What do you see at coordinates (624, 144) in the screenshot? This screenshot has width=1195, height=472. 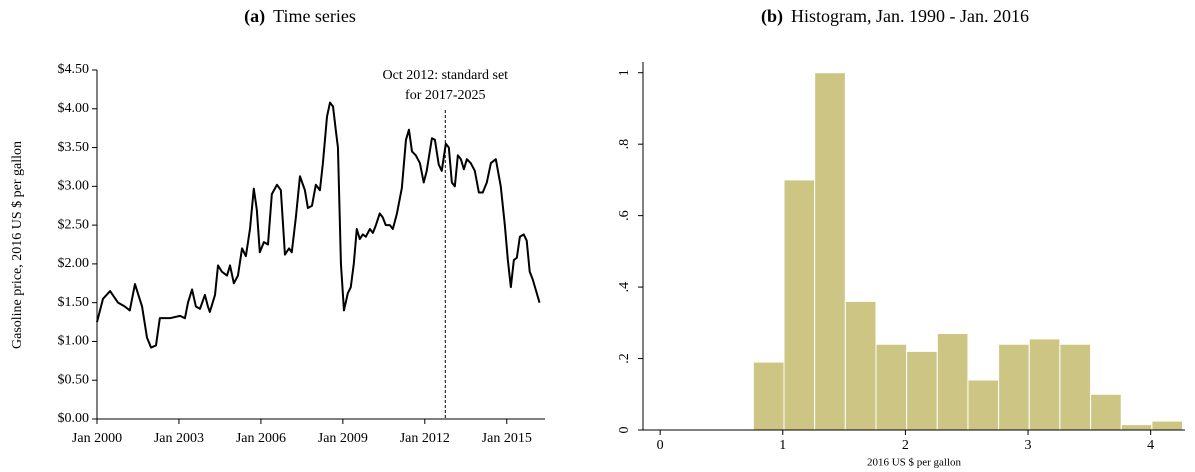 I see `y-tick-label: .8` at bounding box center [624, 144].